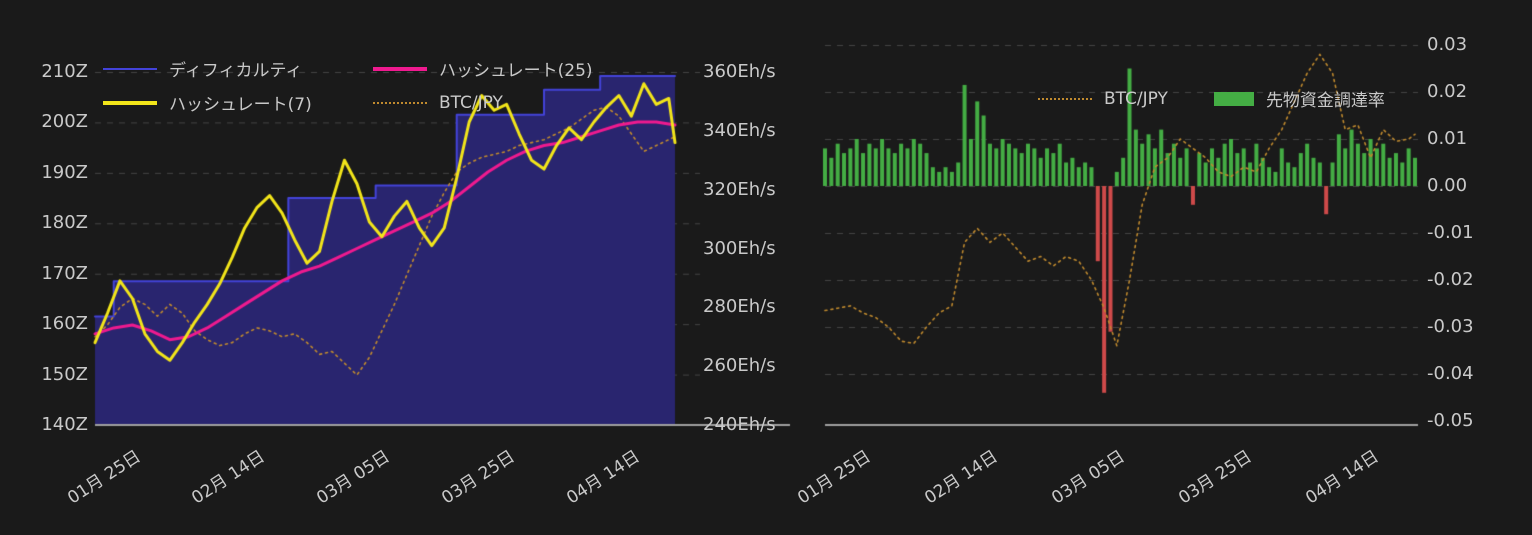 This screenshot has width=1532, height=535. I want to click on funding-y-tick-label: -0.02, so click(1450, 279).